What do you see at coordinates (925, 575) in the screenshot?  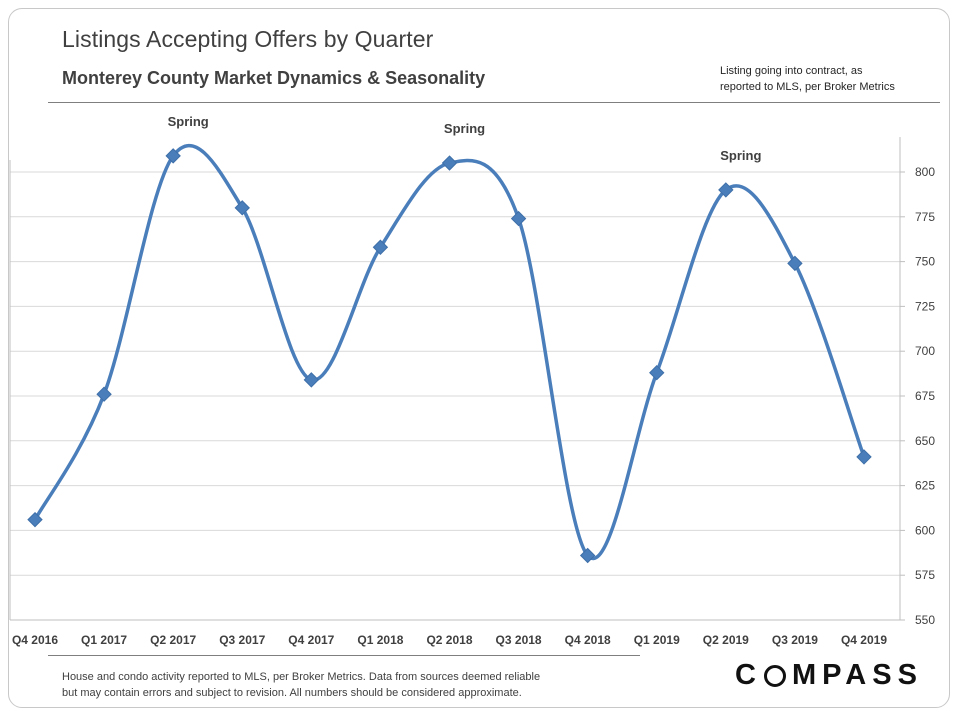 I see `y-tick-label: 575` at bounding box center [925, 575].